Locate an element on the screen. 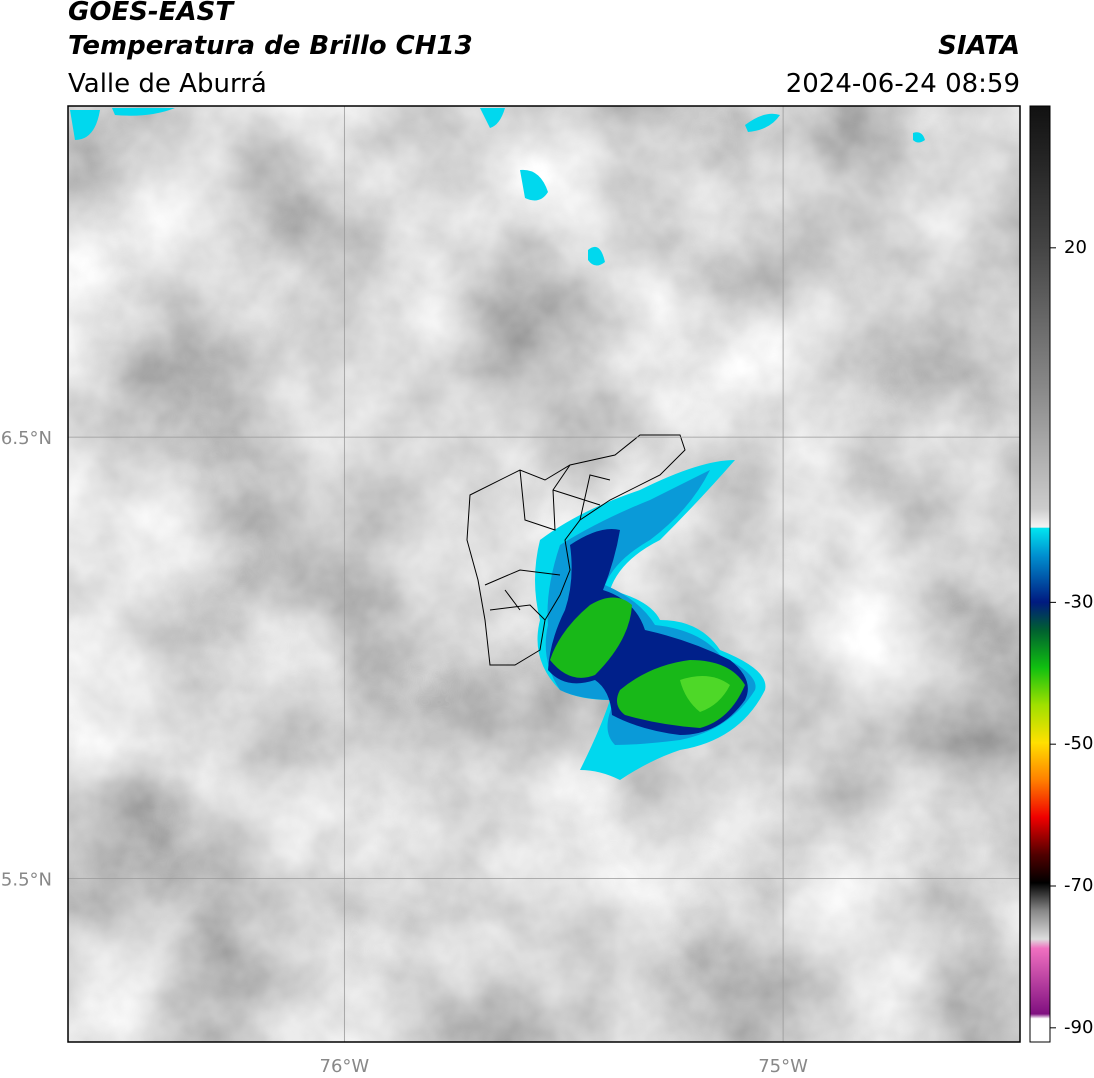  colorbar is located at coordinates (1040, 574).